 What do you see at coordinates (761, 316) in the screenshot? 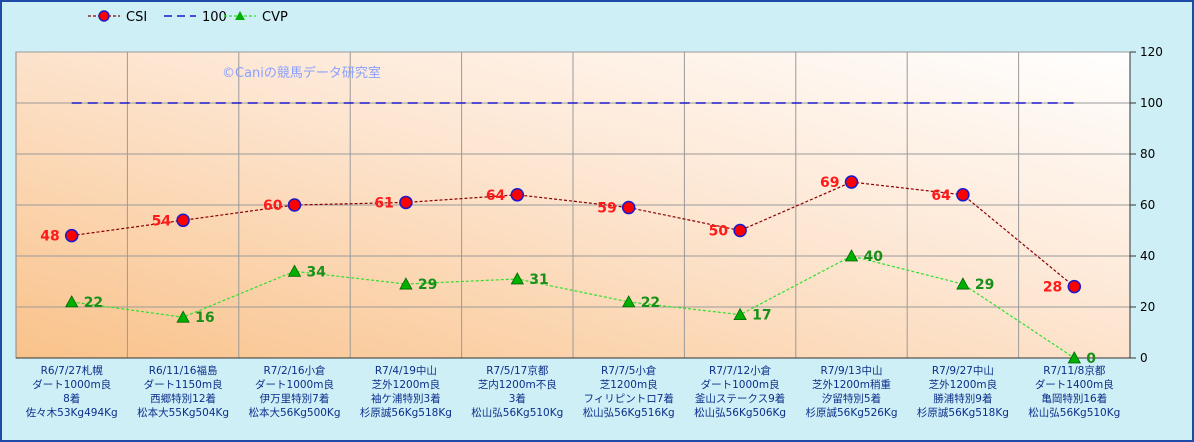
I see `cvp-data-label: 17` at bounding box center [761, 316].